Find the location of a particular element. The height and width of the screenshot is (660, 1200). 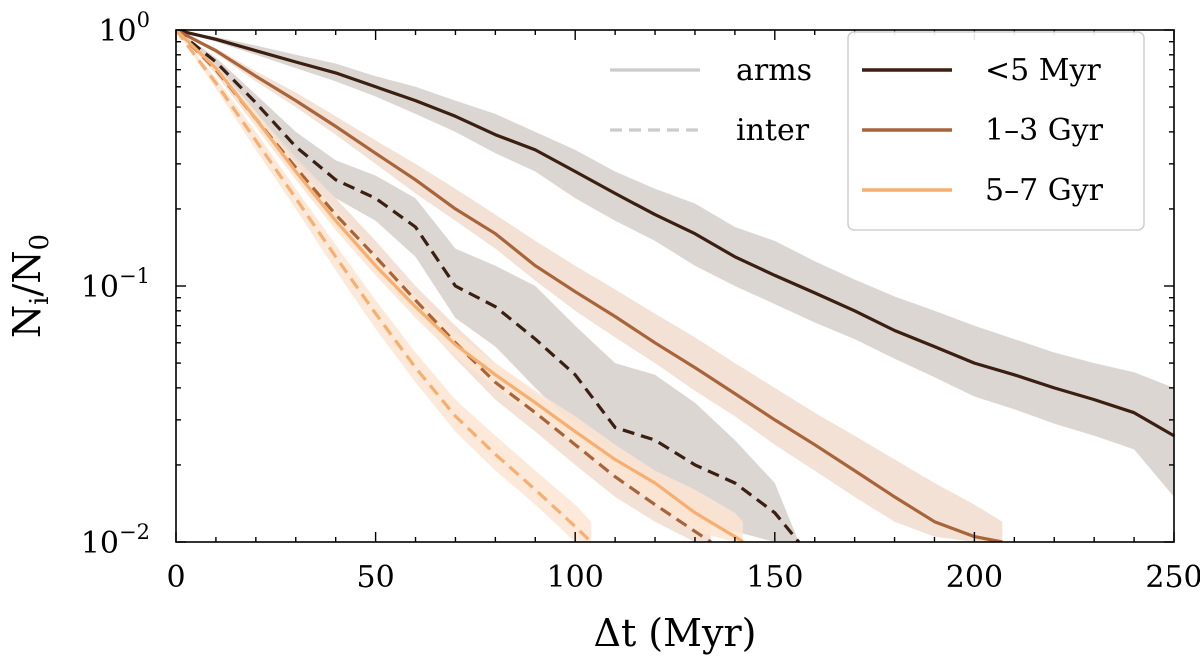

legend-age-frame is located at coordinates (996, 131).